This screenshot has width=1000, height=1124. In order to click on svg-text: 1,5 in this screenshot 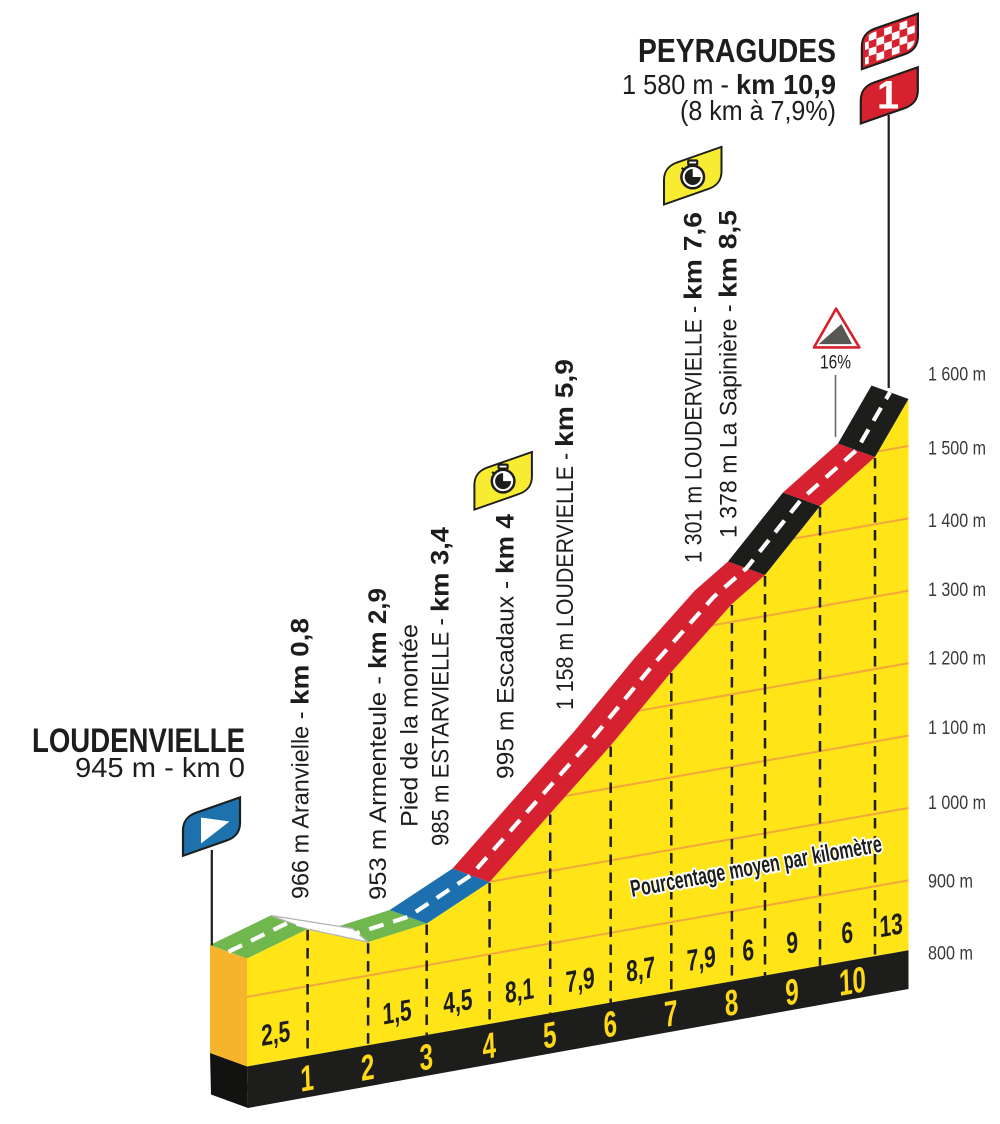, I will do `click(397, 1012)`.